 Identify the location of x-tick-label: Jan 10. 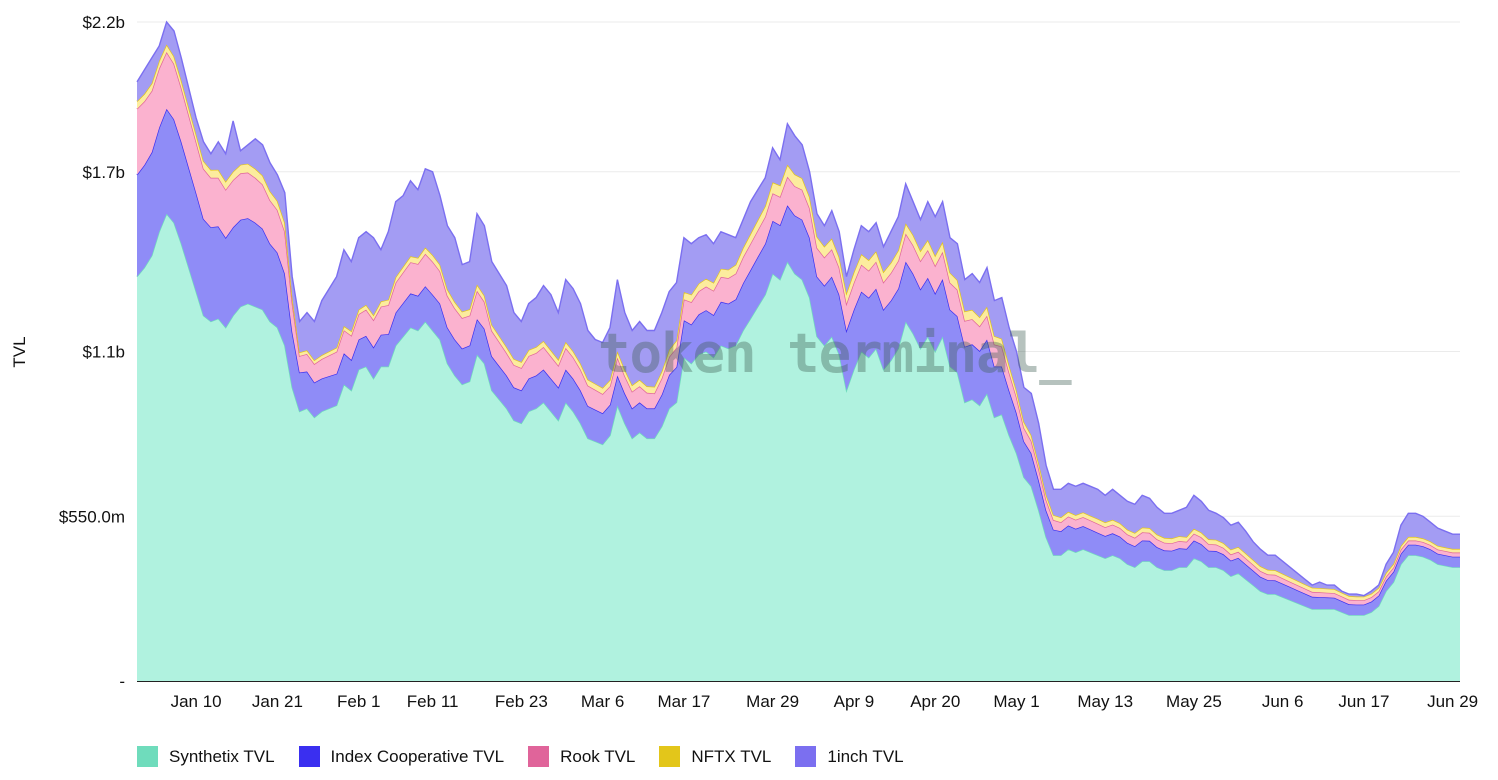
(196, 701).